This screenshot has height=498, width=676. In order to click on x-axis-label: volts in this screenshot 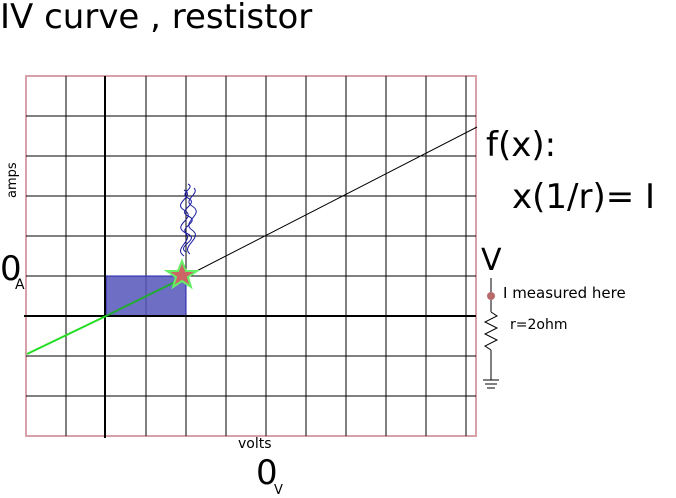, I will do `click(255, 444)`.